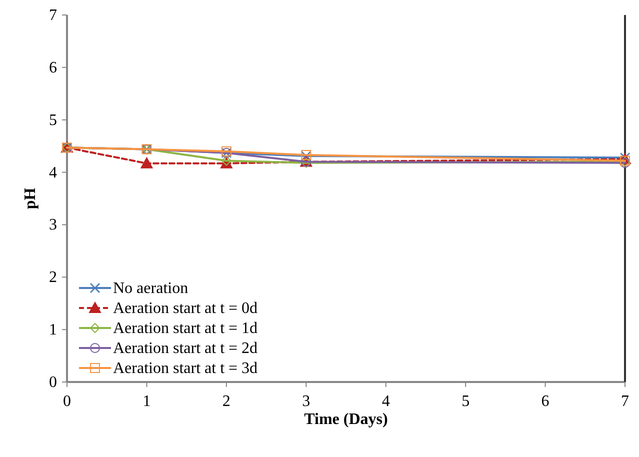  What do you see at coordinates (185, 308) in the screenshot?
I see `legend-label: Aeration start at t = 0d` at bounding box center [185, 308].